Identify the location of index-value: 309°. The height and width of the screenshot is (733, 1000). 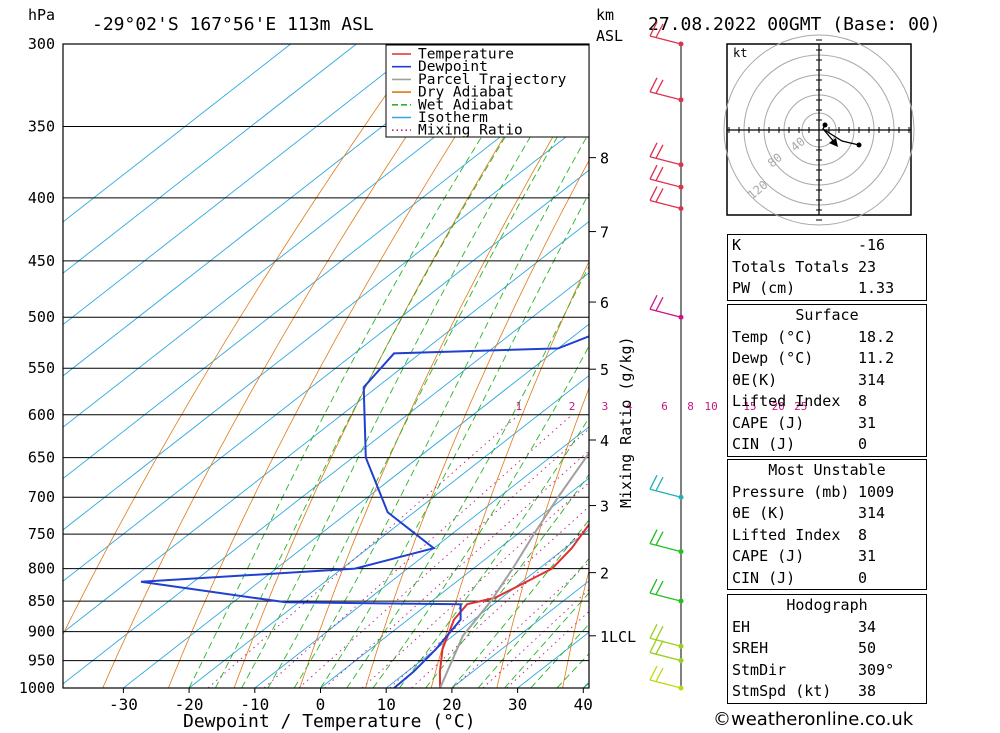
(876, 669).